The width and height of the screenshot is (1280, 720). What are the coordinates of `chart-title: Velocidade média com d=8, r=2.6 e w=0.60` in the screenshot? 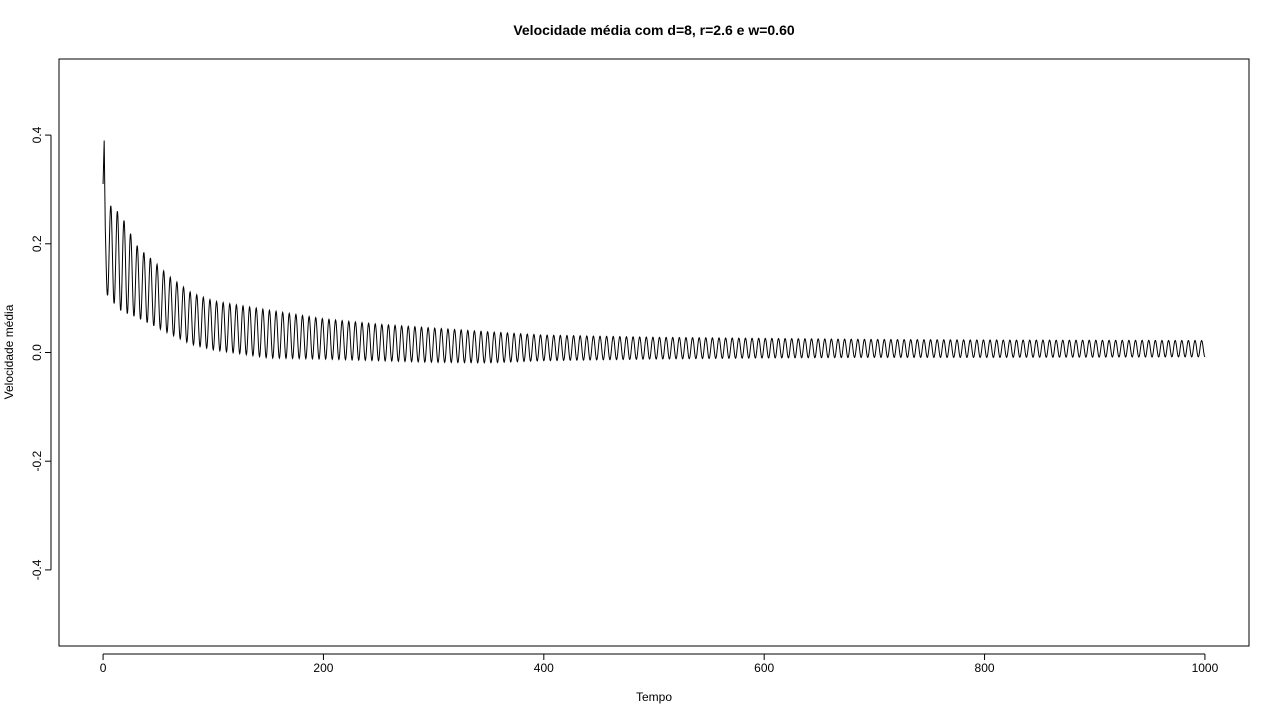 It's located at (654, 30).